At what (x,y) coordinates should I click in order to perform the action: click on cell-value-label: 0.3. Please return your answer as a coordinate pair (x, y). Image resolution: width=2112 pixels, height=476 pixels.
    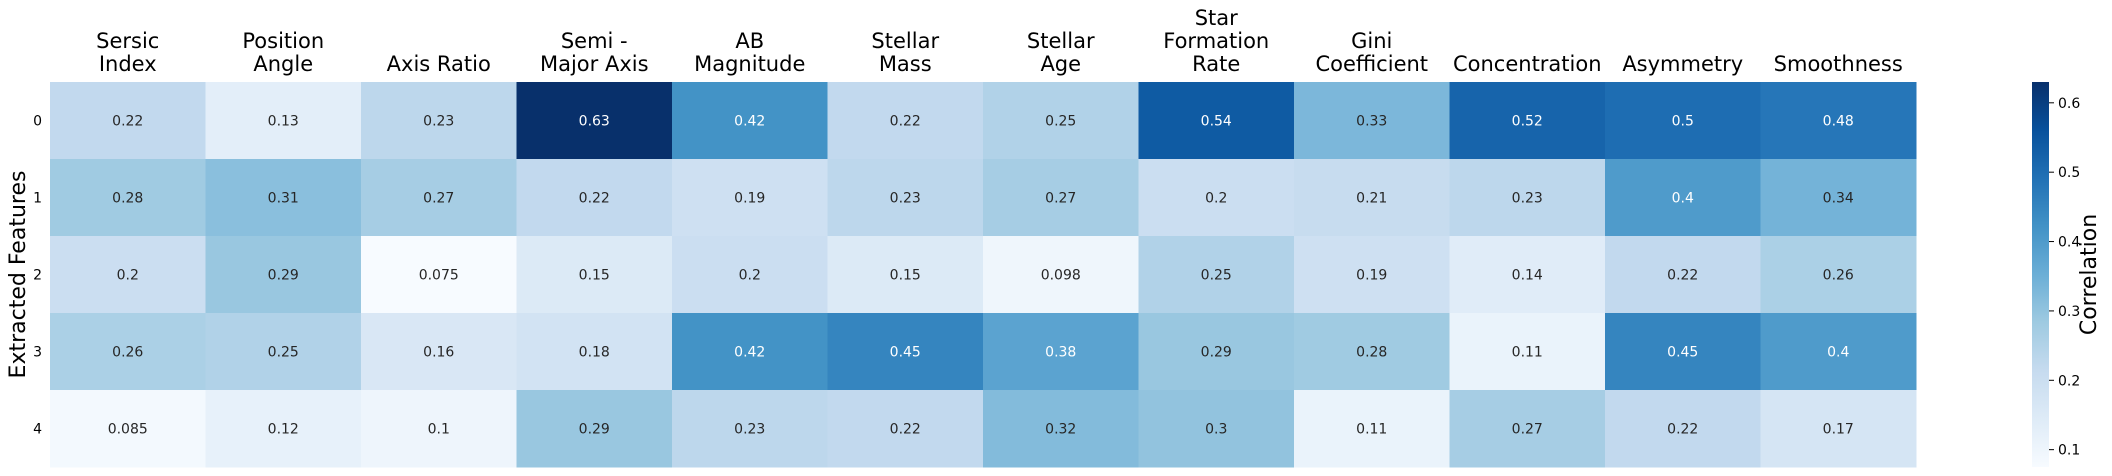
    Looking at the image, I should click on (1216, 430).